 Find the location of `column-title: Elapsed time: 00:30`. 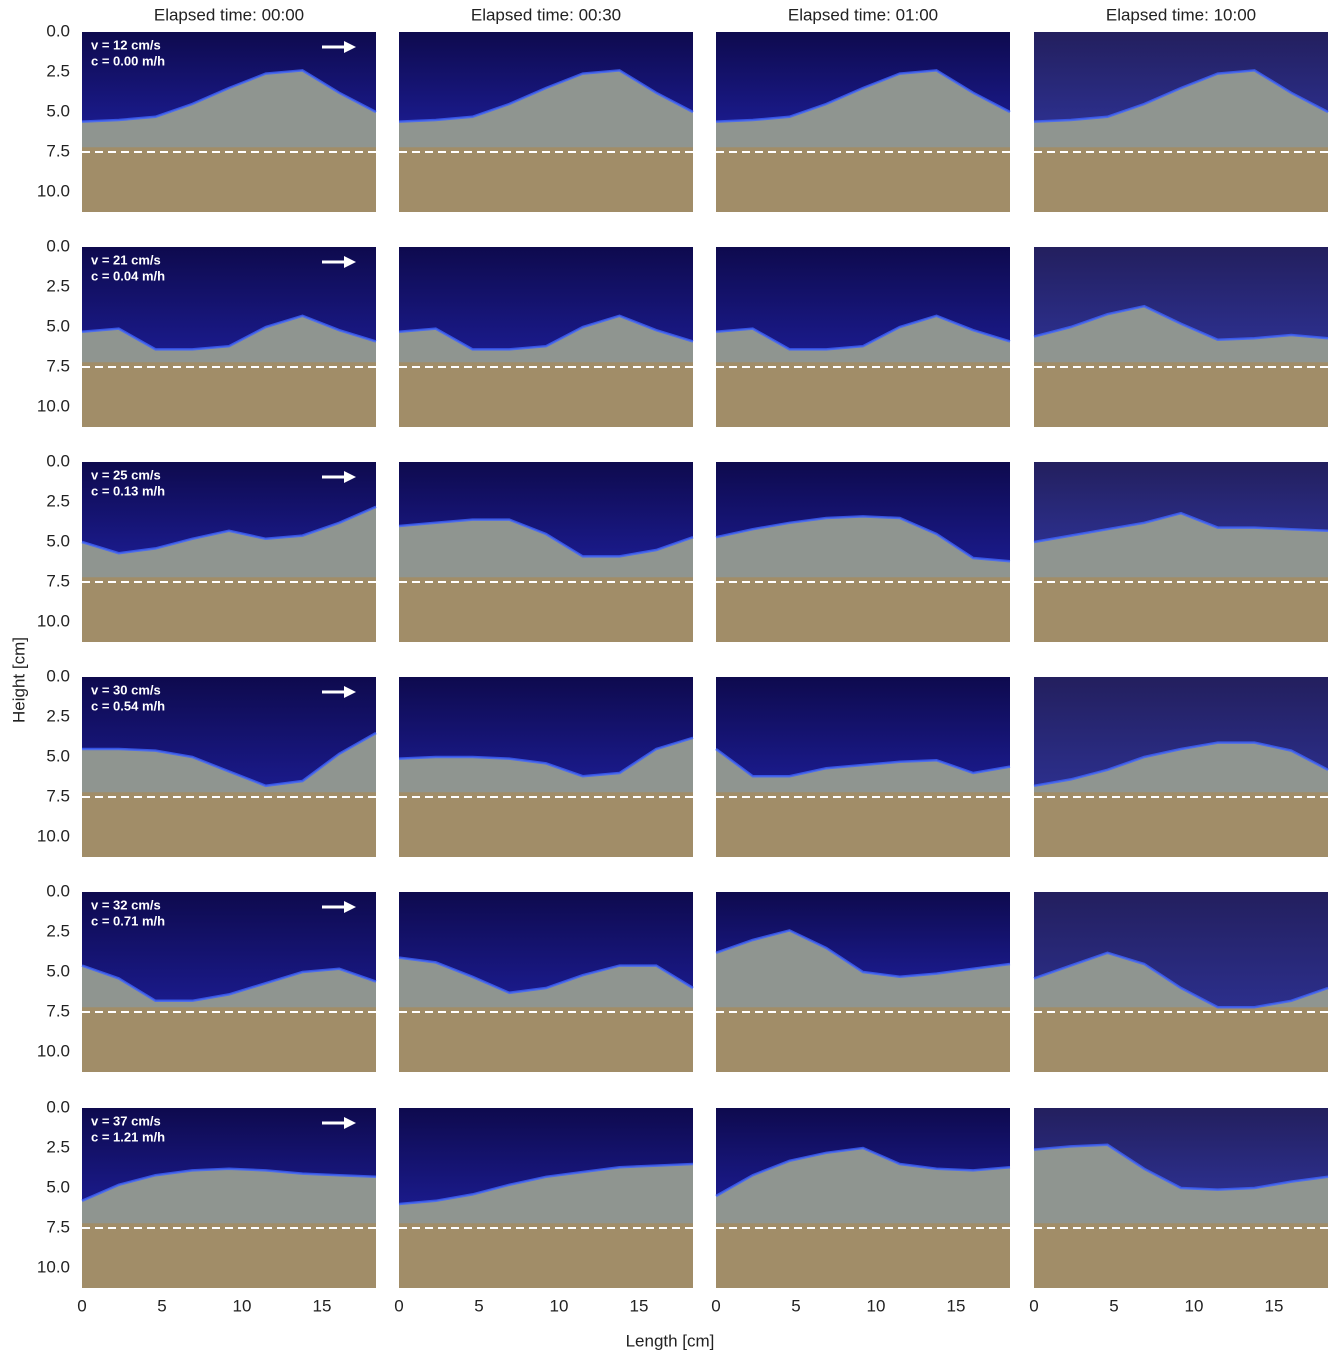

column-title: Elapsed time: 00:30 is located at coordinates (546, 14).